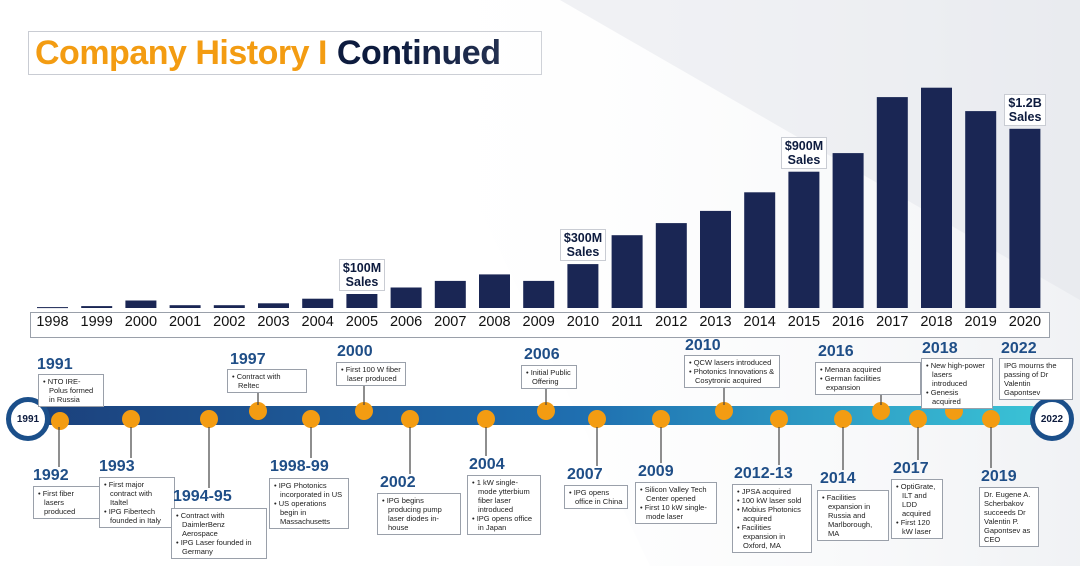  Describe the element at coordinates (364, 411) in the screenshot. I see `timeline-dot-2000` at that location.